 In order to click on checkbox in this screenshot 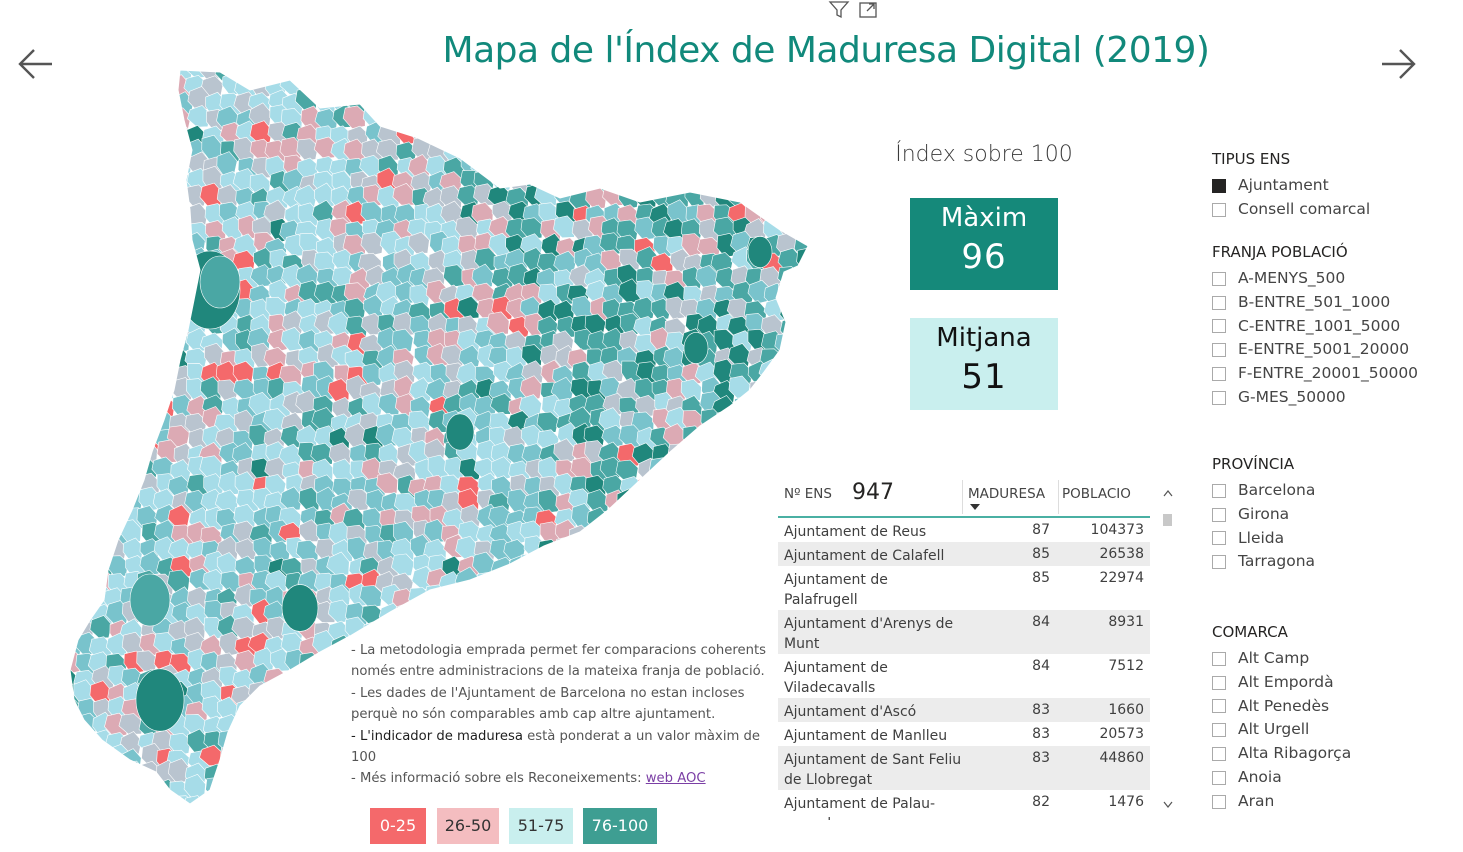, I will do `click(1219, 209)`.